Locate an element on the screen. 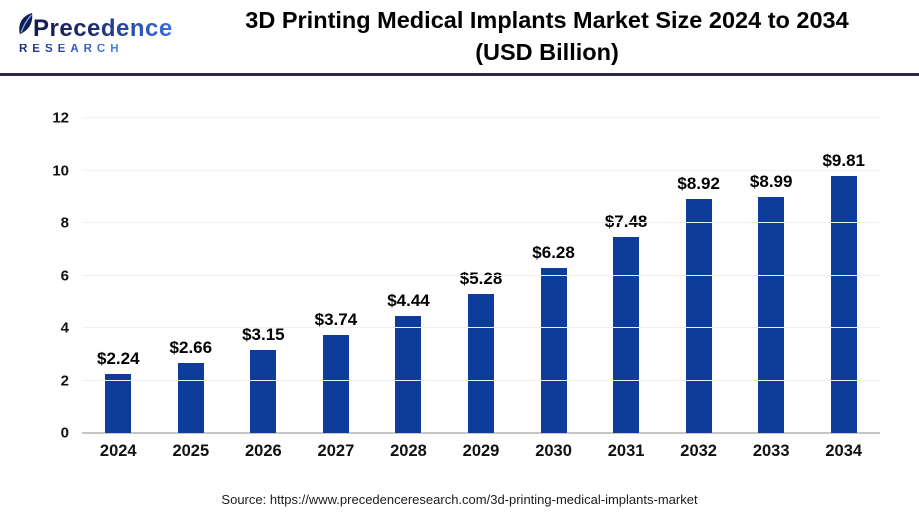  bar-value-label-2024: $2.24 is located at coordinates (118, 359).